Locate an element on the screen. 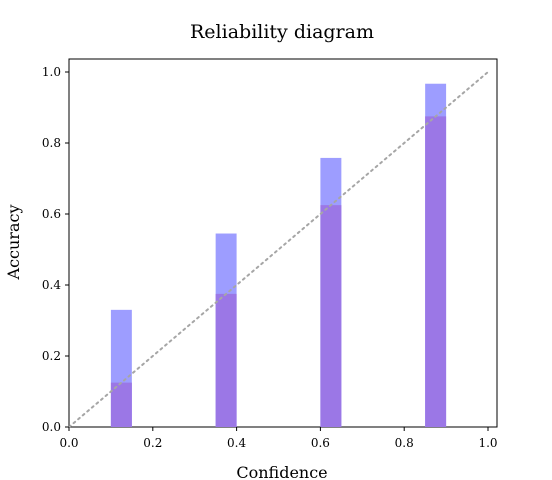  y-axis-label: Accuracy is located at coordinates (13, 243).